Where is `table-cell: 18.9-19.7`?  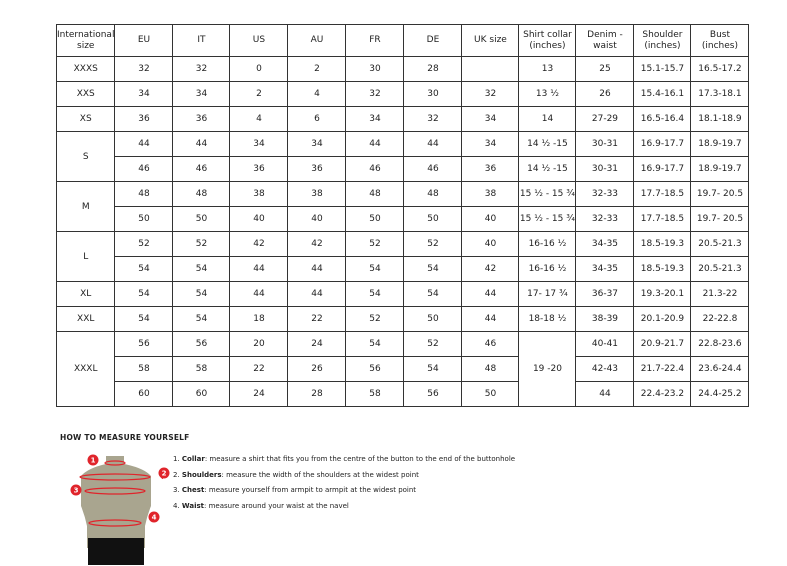
table-cell: 18.9-19.7 is located at coordinates (720, 144).